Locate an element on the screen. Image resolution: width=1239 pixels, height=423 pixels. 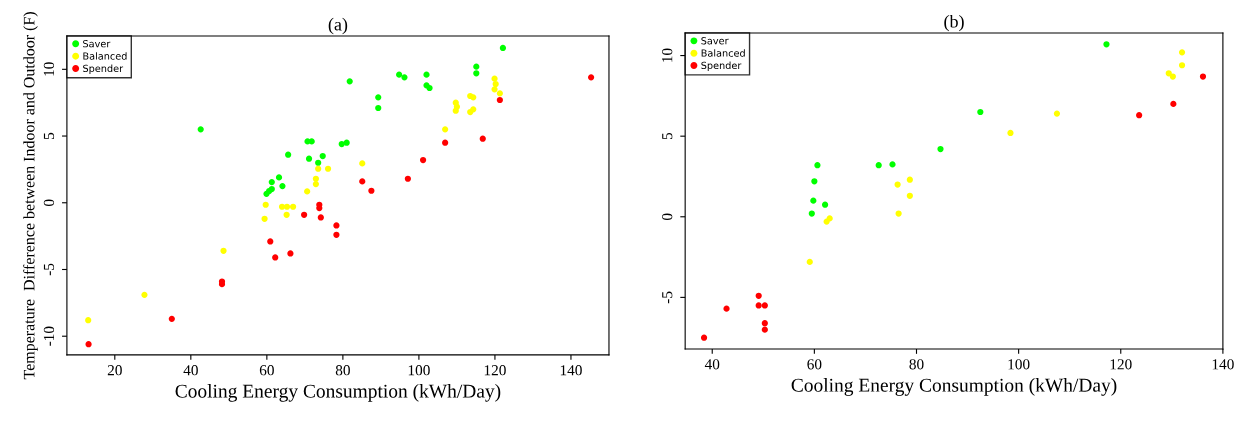
chart-title: (b) is located at coordinates (954, 23).